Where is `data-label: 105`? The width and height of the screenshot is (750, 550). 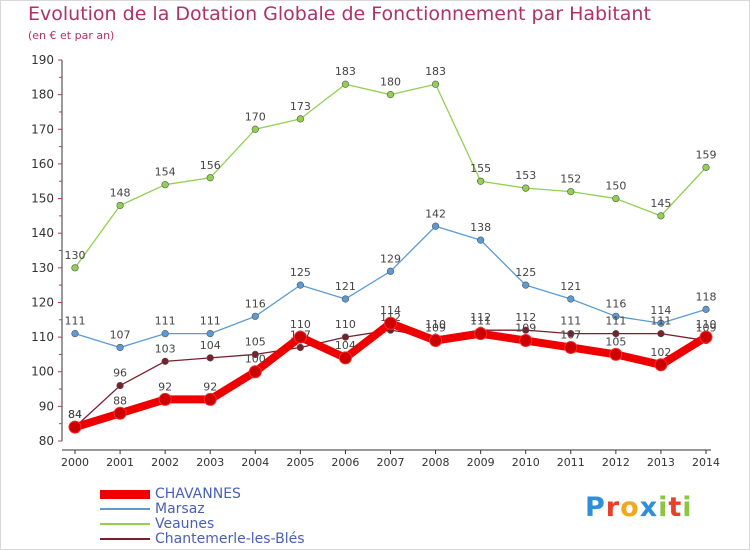 data-label: 105 is located at coordinates (255, 341).